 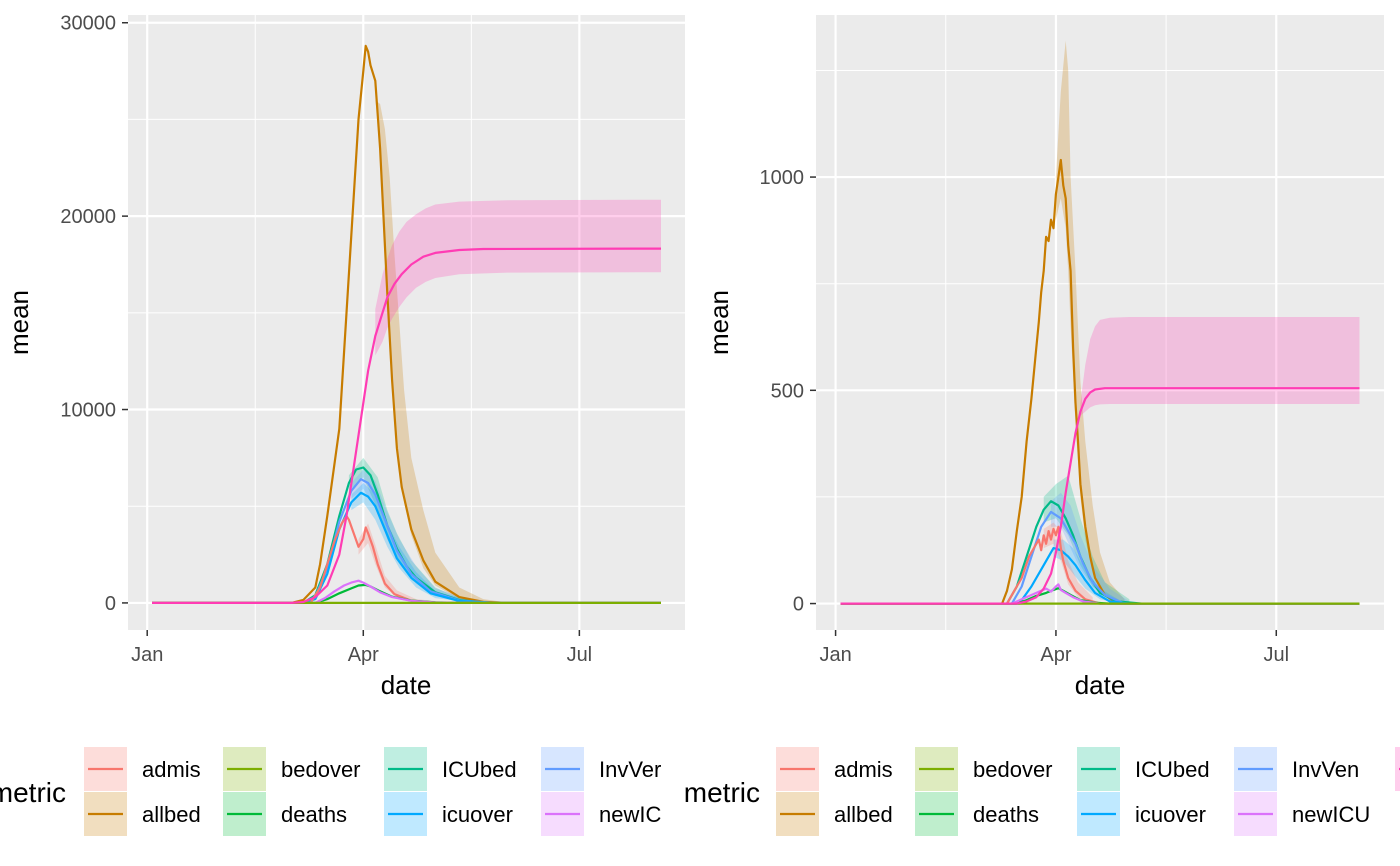 I want to click on series-line-icuover, so click(x=1100, y=575).